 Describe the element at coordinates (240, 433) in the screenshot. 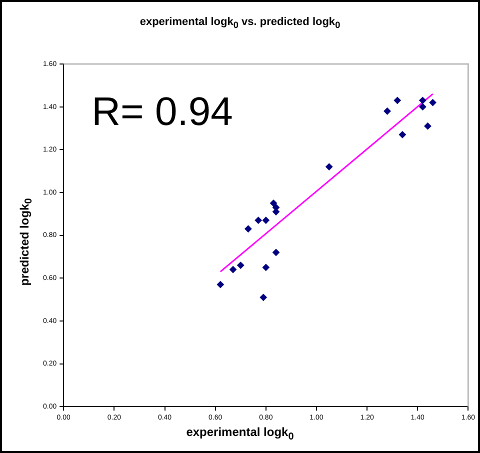

I see `x-axis-title: experimental logk$_{0}$` at that location.